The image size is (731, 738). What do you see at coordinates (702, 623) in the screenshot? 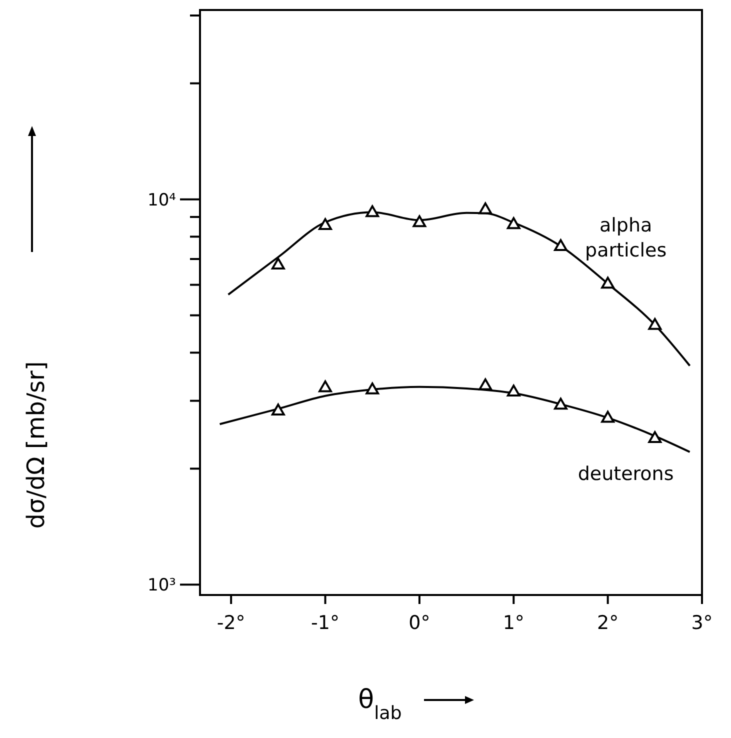
I see `x-tick-label: 3°` at bounding box center [702, 623].